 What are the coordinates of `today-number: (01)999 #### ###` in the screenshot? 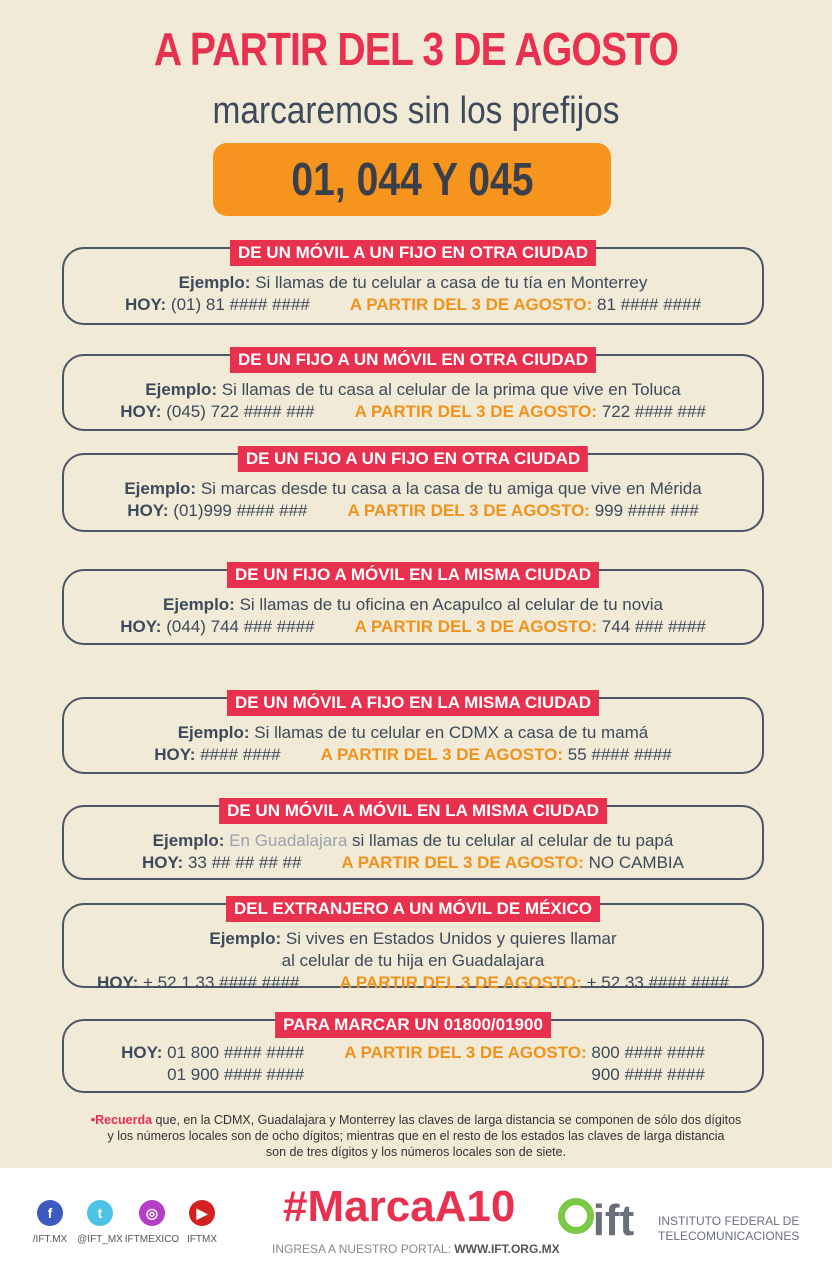 It's located at (240, 510).